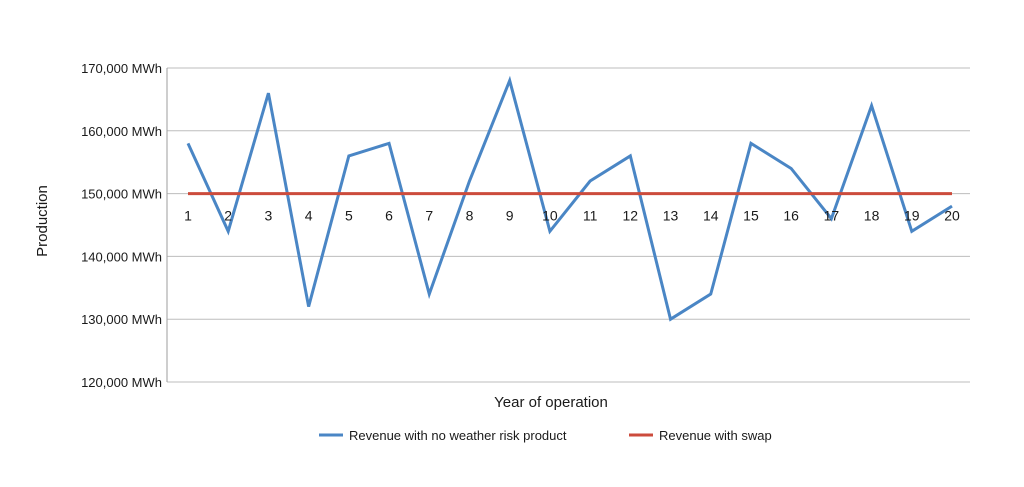 The image size is (1024, 487). I want to click on x-tick-label: 20, so click(952, 216).